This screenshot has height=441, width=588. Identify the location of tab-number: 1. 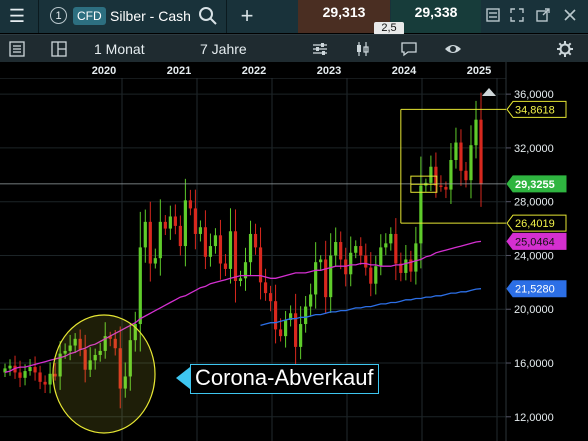
(58, 15).